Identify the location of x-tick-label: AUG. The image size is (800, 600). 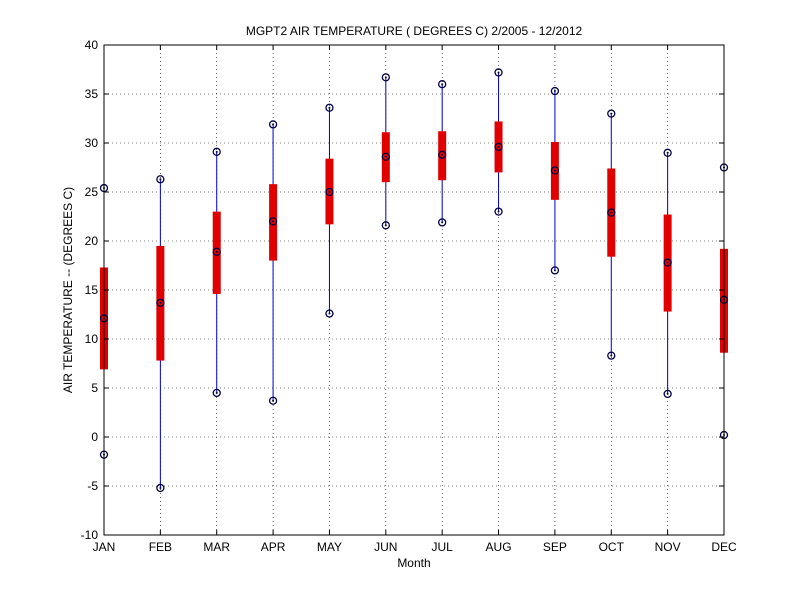
(499, 547).